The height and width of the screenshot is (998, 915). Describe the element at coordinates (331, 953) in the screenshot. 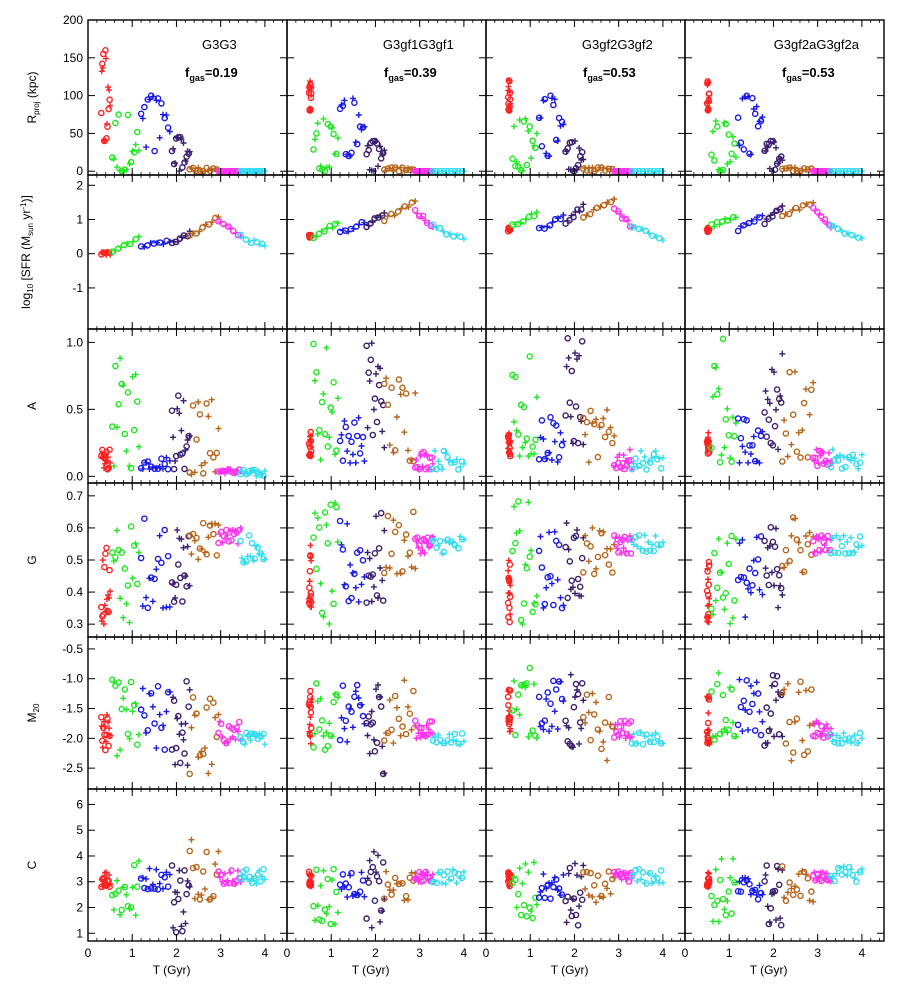

I see `x-tick-label: 1` at that location.